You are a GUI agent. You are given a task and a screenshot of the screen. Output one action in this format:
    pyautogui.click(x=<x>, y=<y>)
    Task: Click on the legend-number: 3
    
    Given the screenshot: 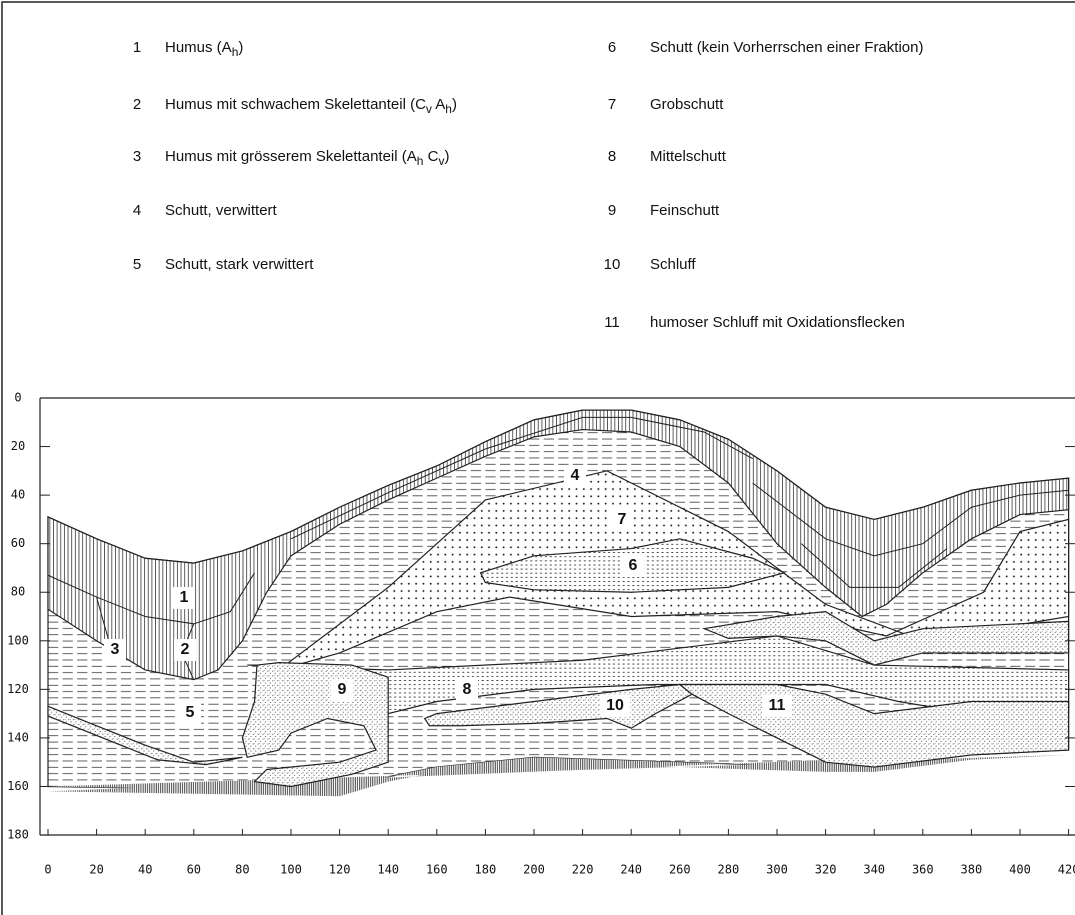 What is the action you would take?
    pyautogui.click(x=137, y=156)
    